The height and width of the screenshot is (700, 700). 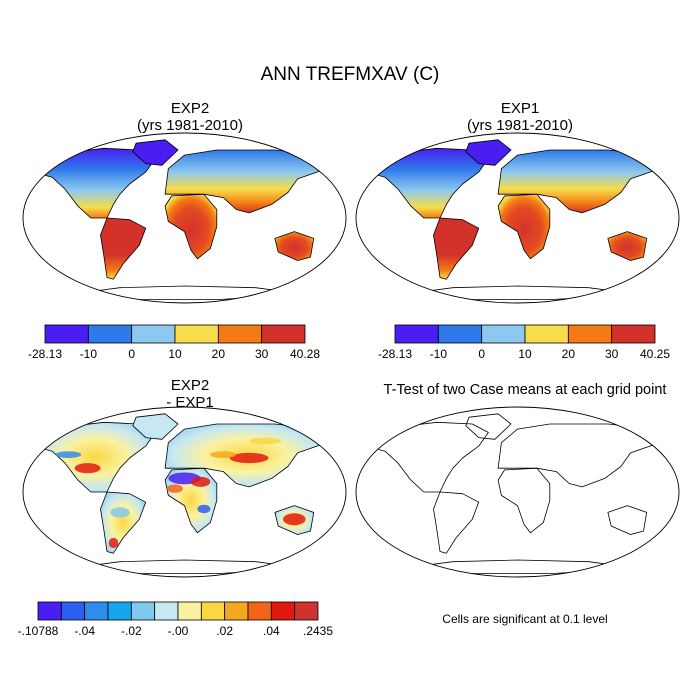 I want to click on map-ttest, so click(x=517, y=492).